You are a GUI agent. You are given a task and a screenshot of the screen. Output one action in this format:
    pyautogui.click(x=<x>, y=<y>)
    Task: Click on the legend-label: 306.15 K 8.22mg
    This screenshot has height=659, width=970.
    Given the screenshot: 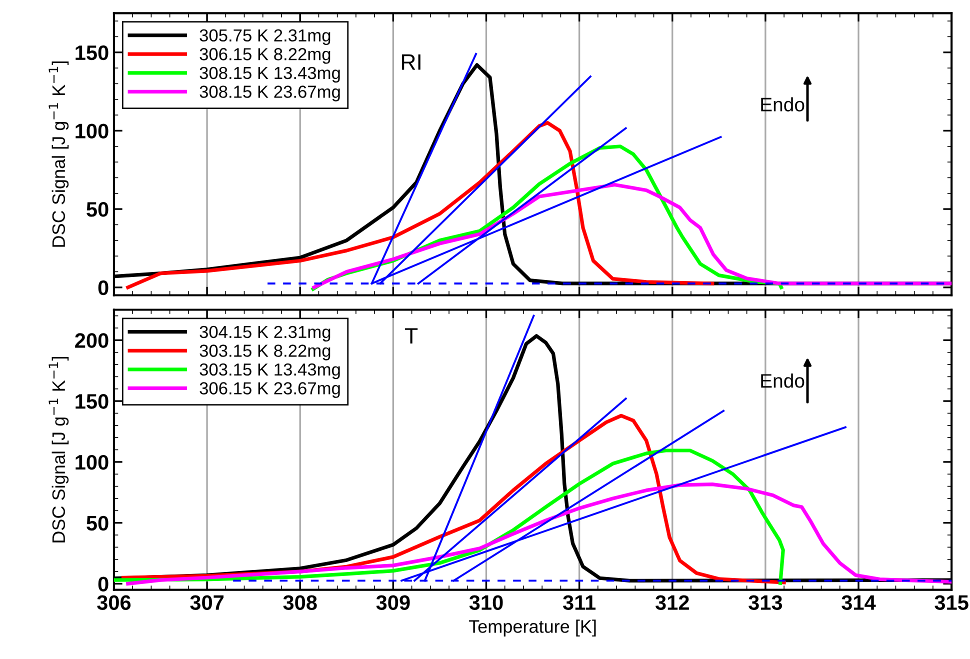 What is the action you would take?
    pyautogui.click(x=265, y=56)
    